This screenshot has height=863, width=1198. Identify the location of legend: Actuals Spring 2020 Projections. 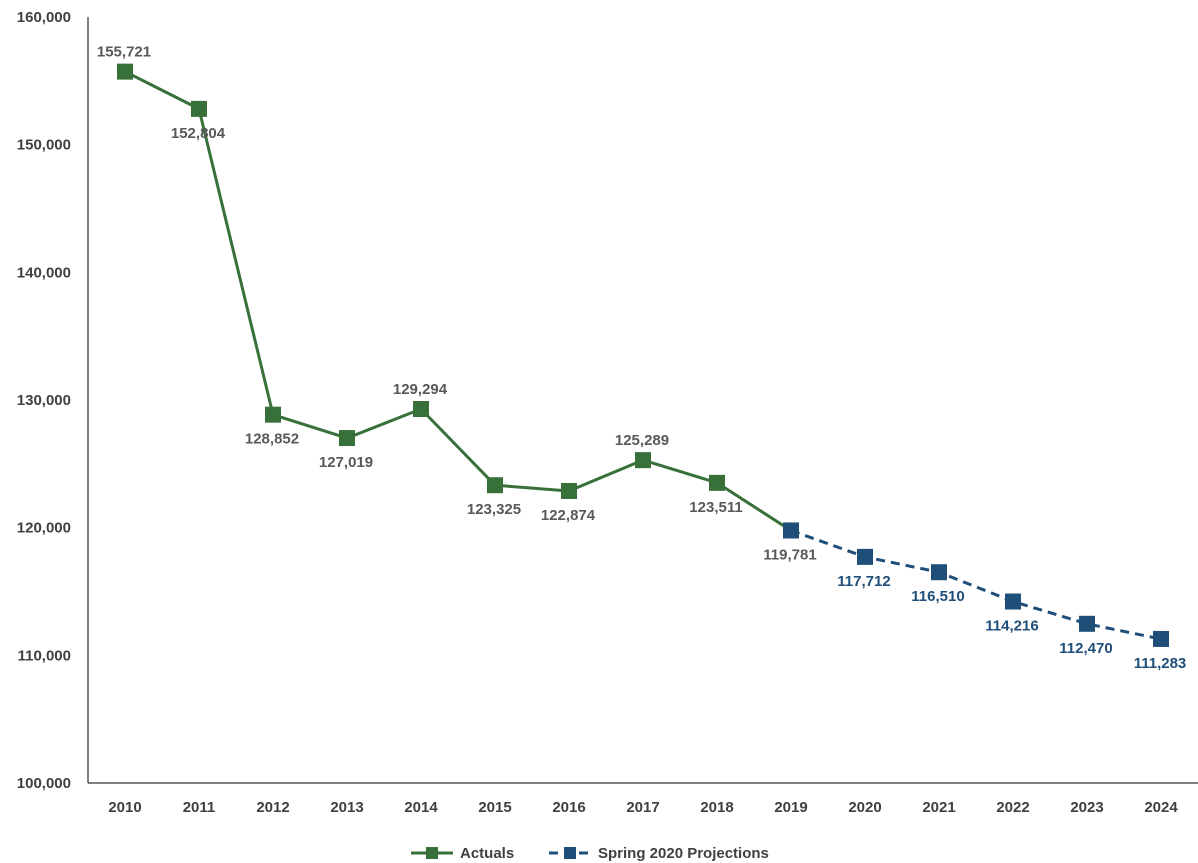
(590, 853).